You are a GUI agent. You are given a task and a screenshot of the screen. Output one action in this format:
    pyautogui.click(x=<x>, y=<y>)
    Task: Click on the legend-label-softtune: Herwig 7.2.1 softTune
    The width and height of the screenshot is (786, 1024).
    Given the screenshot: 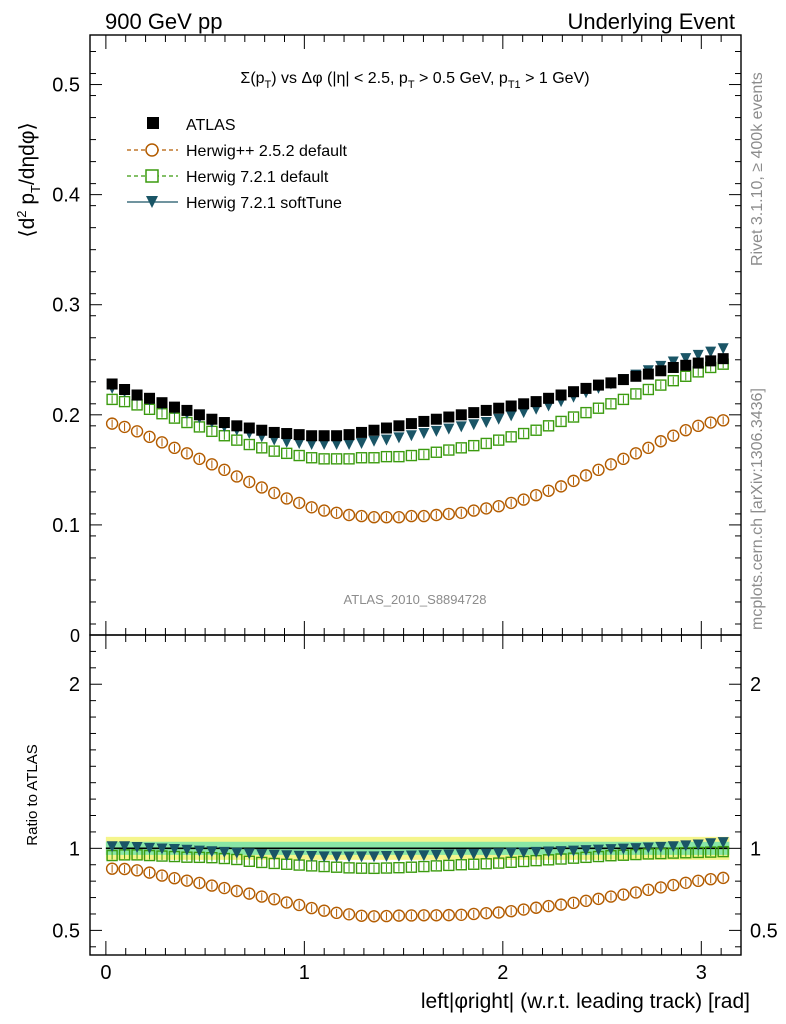 What is the action you would take?
    pyautogui.click(x=264, y=203)
    